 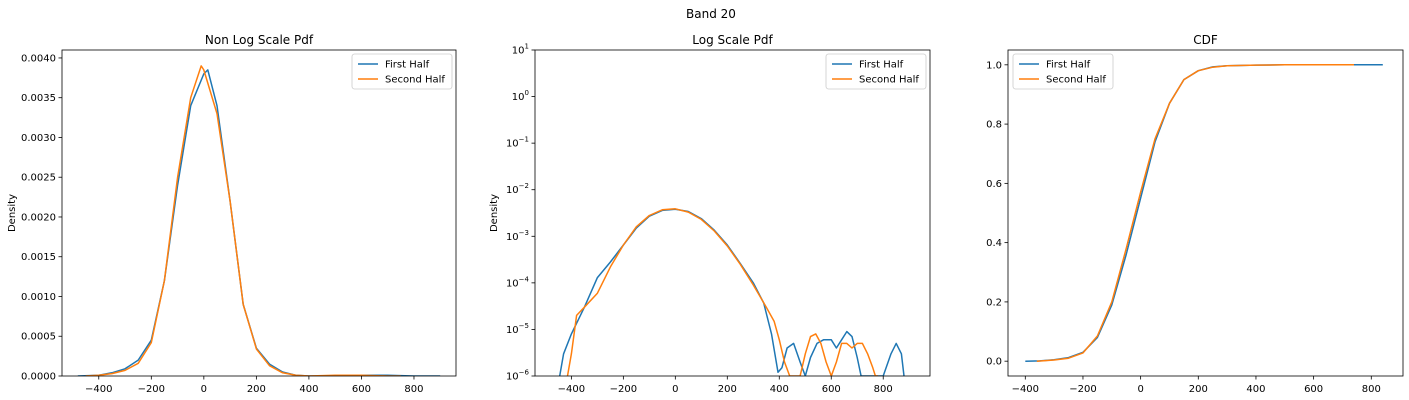 What do you see at coordinates (38, 138) in the screenshot?
I see `y-tick-label: 0.0030` at bounding box center [38, 138].